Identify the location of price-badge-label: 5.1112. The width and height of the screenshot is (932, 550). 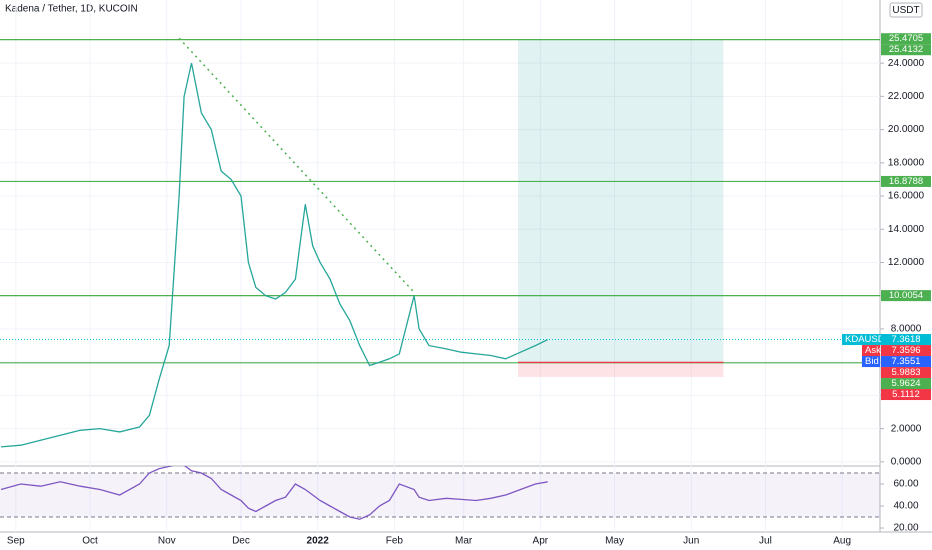
(906, 394).